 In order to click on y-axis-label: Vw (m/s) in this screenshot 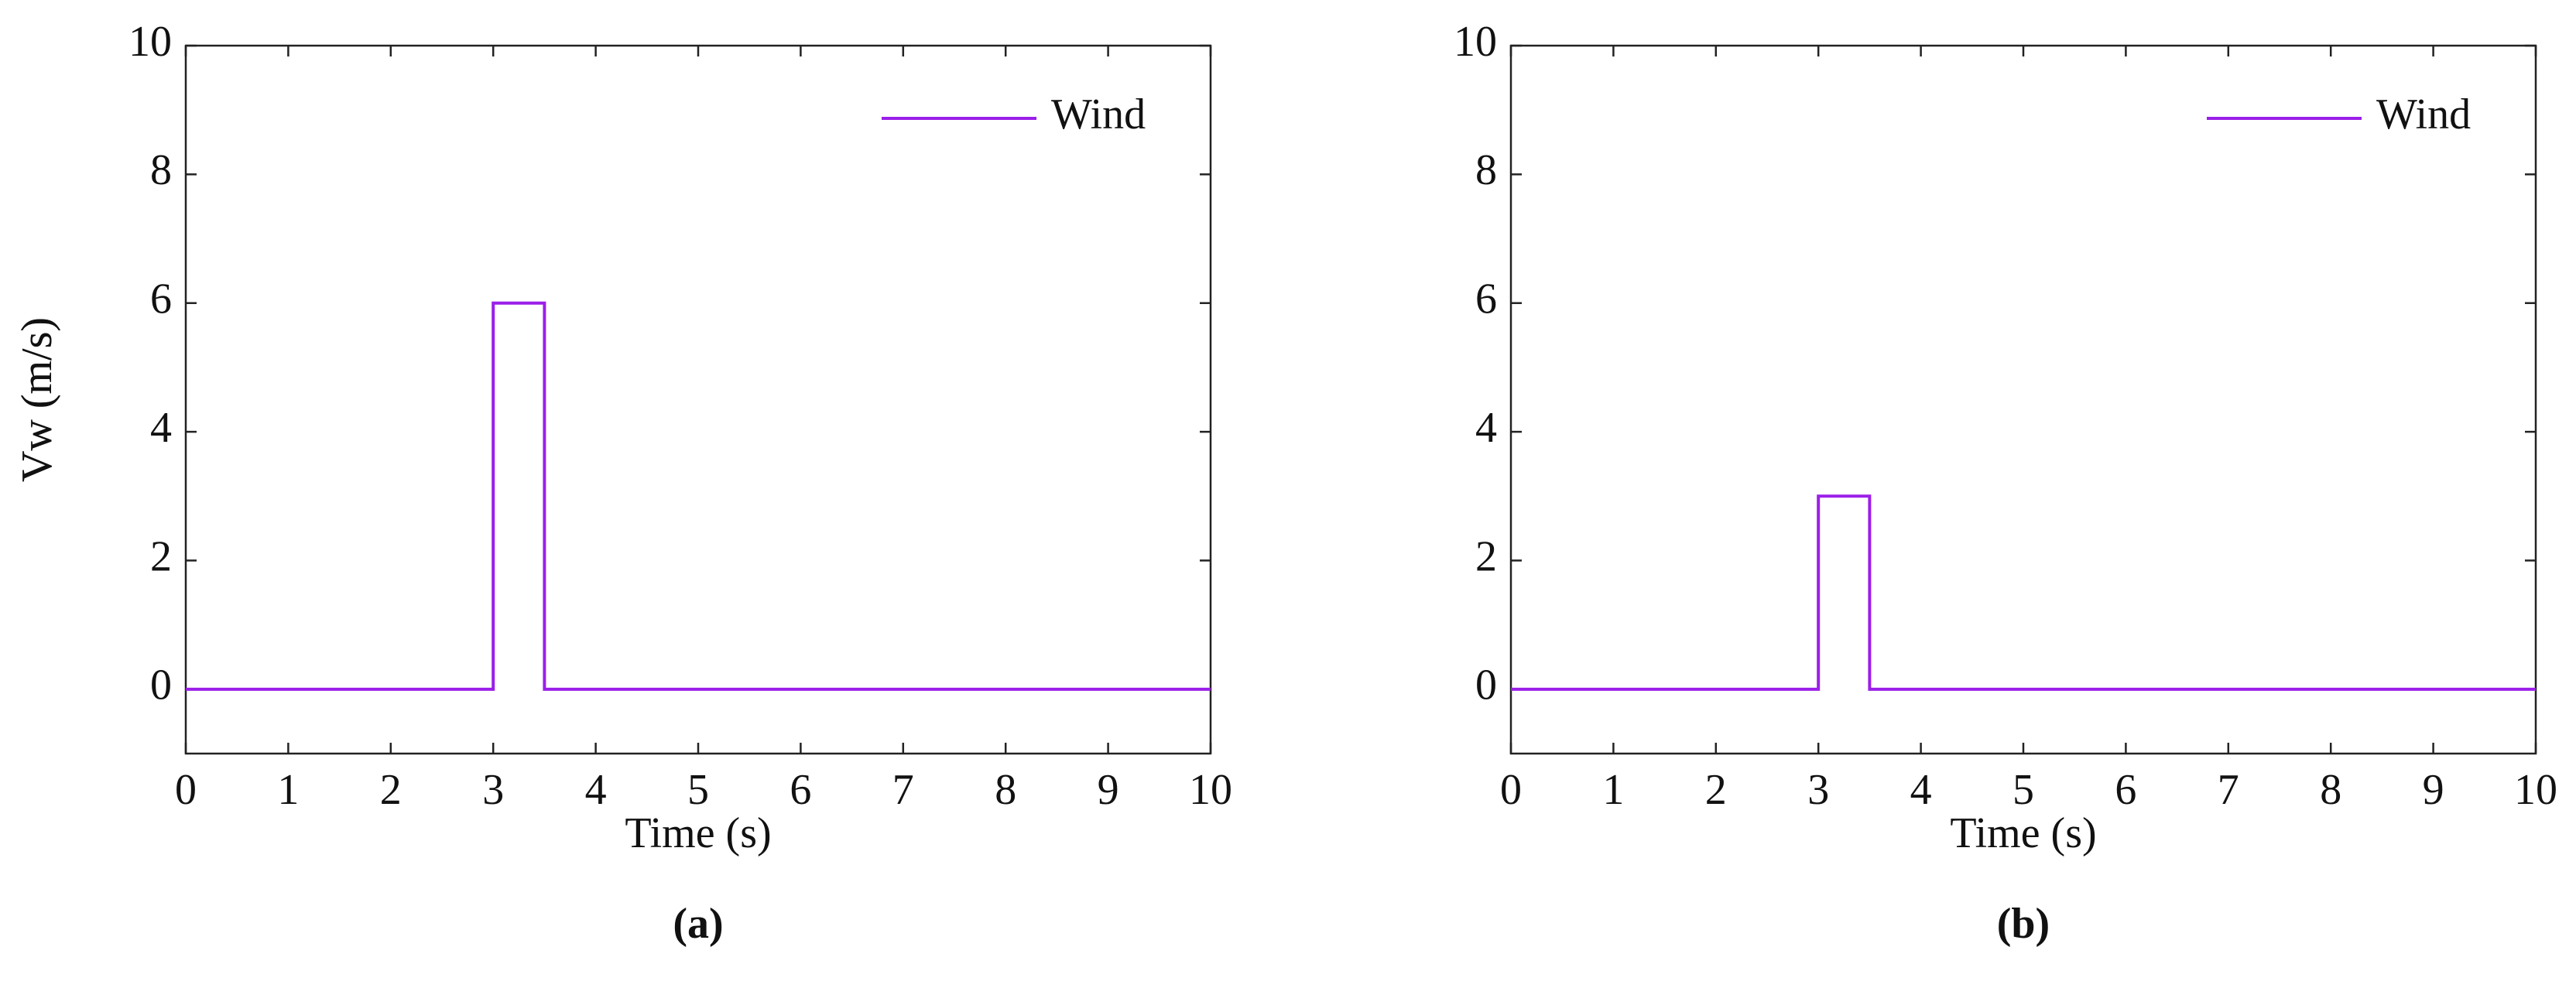, I will do `click(37, 400)`.